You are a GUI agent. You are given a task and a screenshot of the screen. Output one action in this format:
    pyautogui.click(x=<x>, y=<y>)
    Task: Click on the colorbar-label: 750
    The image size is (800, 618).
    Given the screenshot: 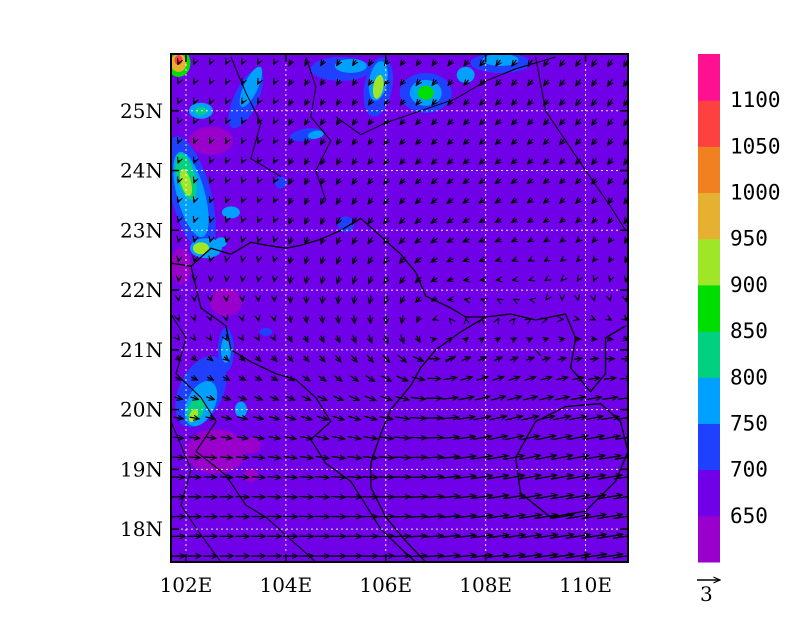 What is the action you would take?
    pyautogui.click(x=749, y=423)
    